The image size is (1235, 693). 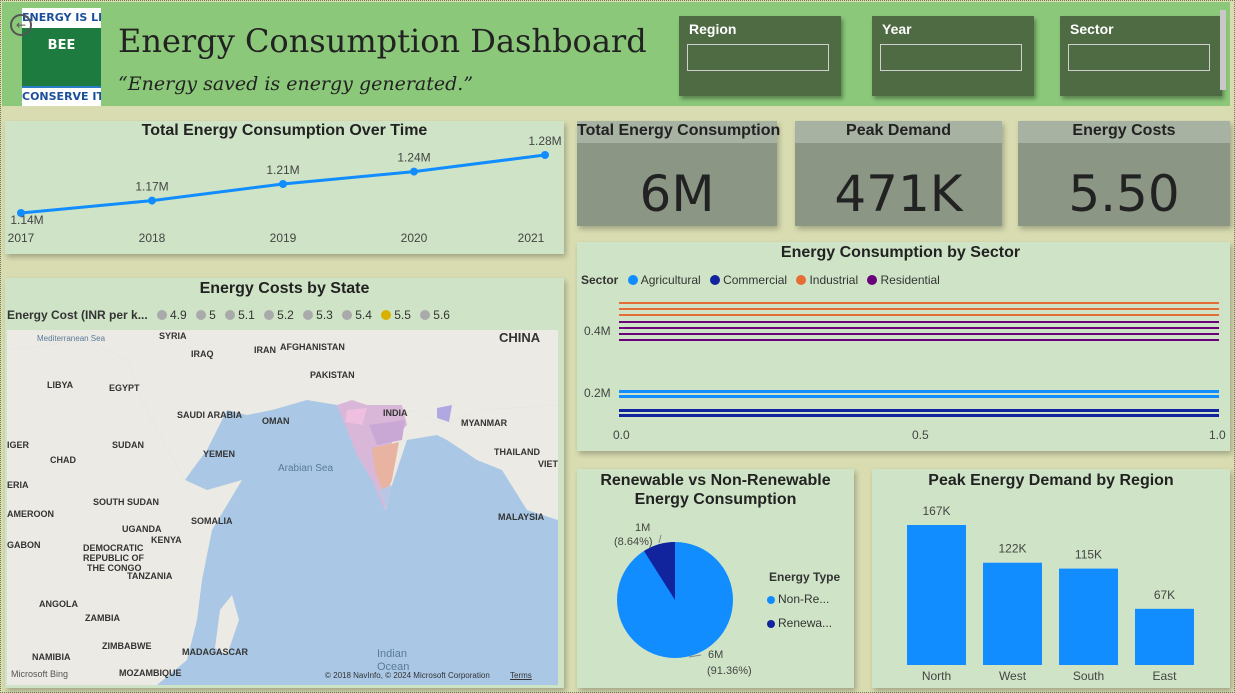 I want to click on map-terms-link: Terms, so click(x=521, y=675).